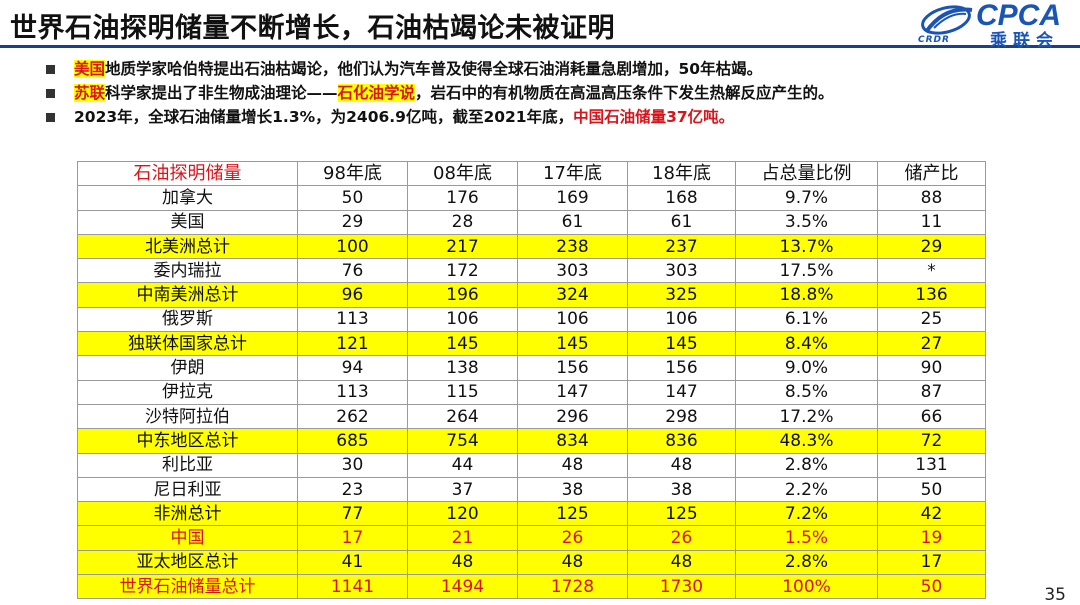  What do you see at coordinates (806, 587) in the screenshot?
I see `table-cell: 100%` at bounding box center [806, 587].